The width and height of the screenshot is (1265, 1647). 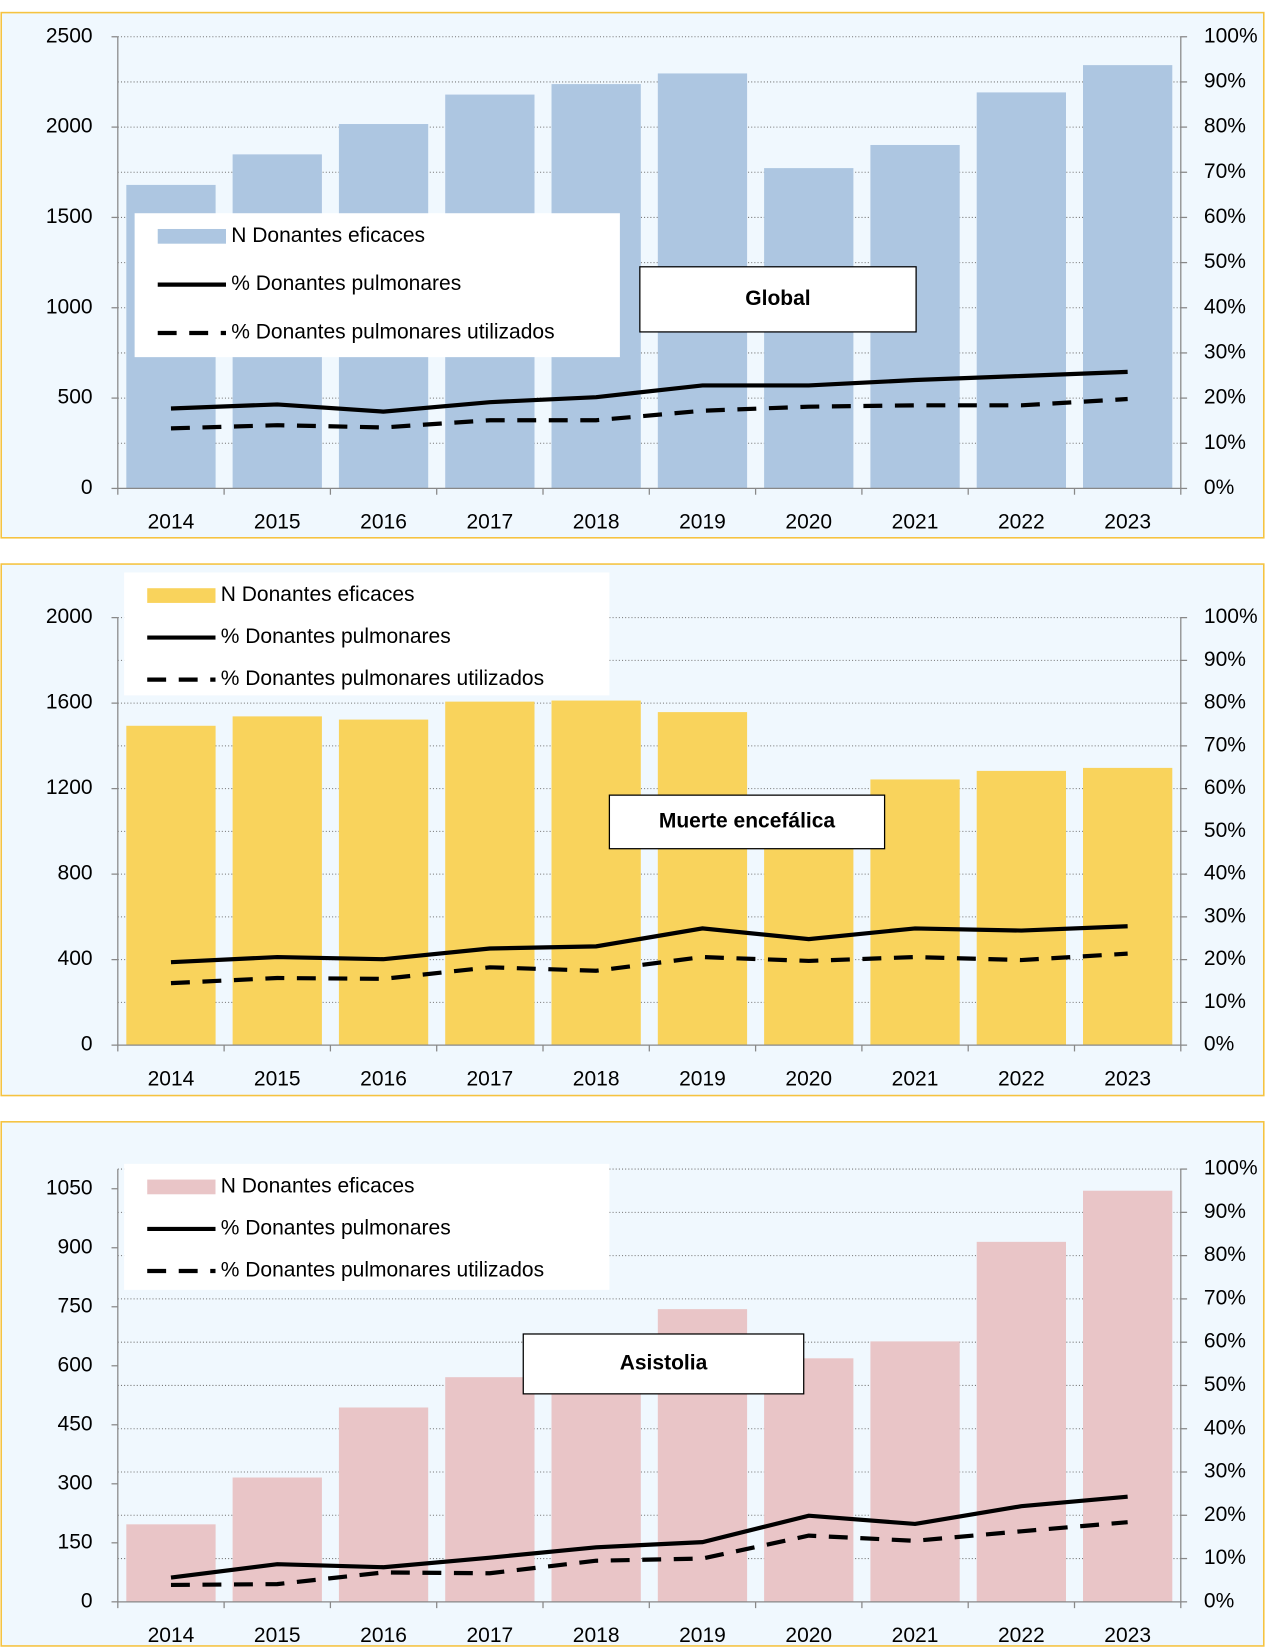 I want to click on y-tick-label: 2500, so click(x=69, y=35).